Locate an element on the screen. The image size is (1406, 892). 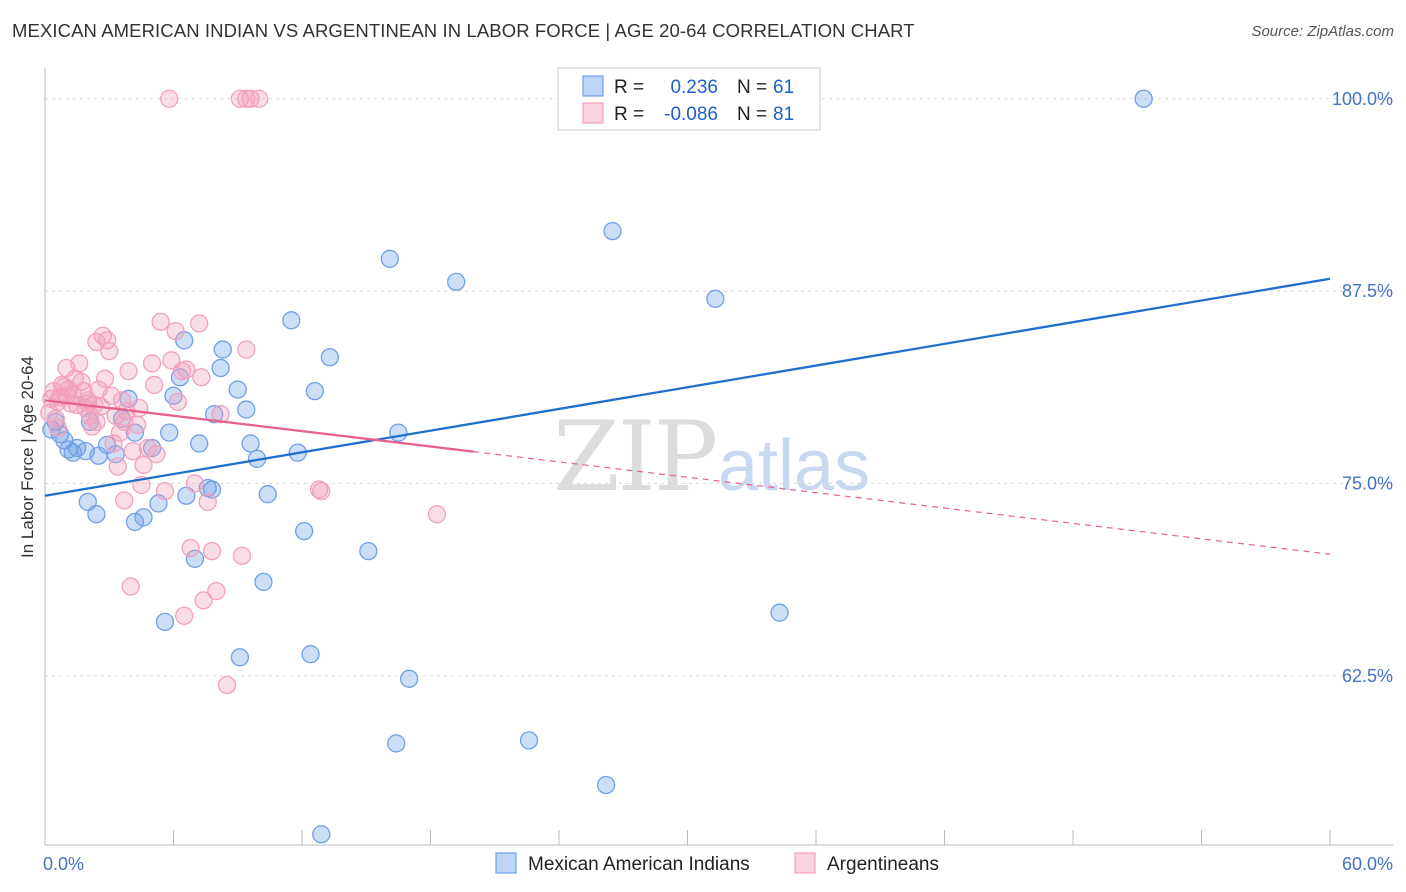
watermark: ZIP atlas is located at coordinates (711, 457).